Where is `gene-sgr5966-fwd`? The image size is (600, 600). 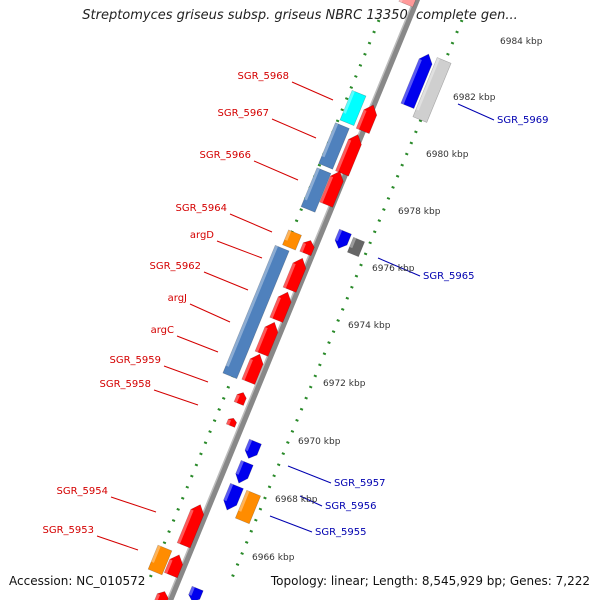 gene-sgr5966-fwd is located at coordinates (333, 188).